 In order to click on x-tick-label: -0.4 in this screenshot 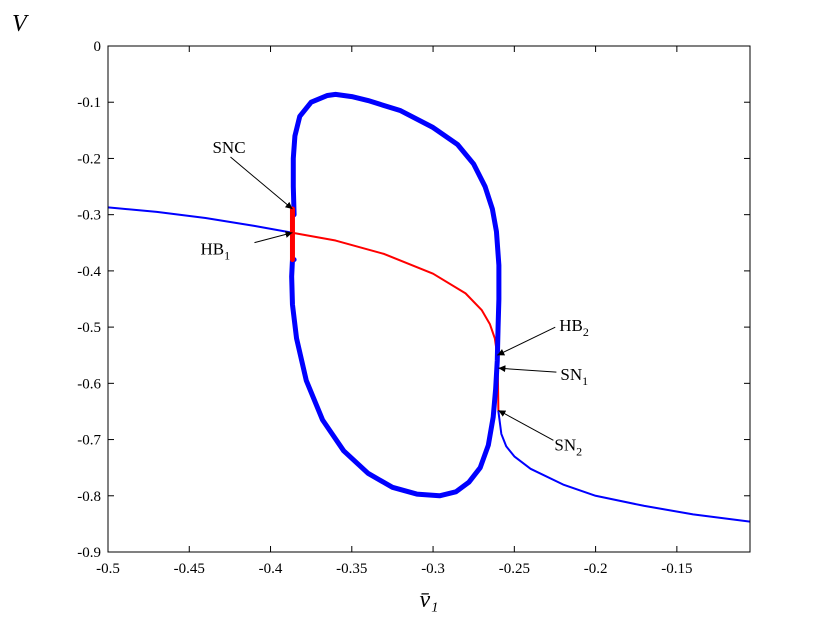, I will do `click(271, 569)`.